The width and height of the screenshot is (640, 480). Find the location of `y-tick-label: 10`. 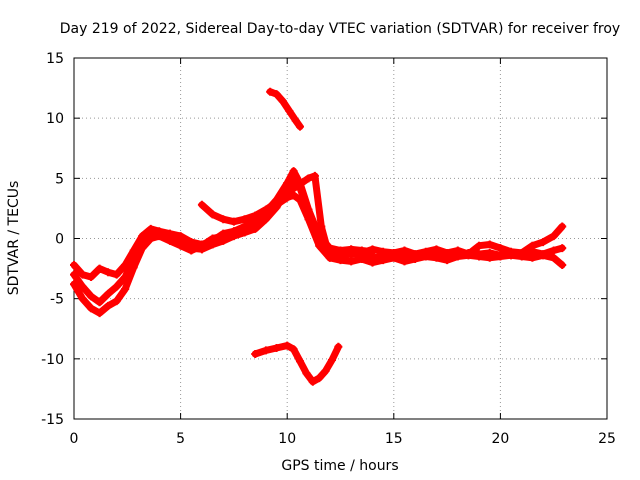

y-tick-label: 10 is located at coordinates (55, 119).